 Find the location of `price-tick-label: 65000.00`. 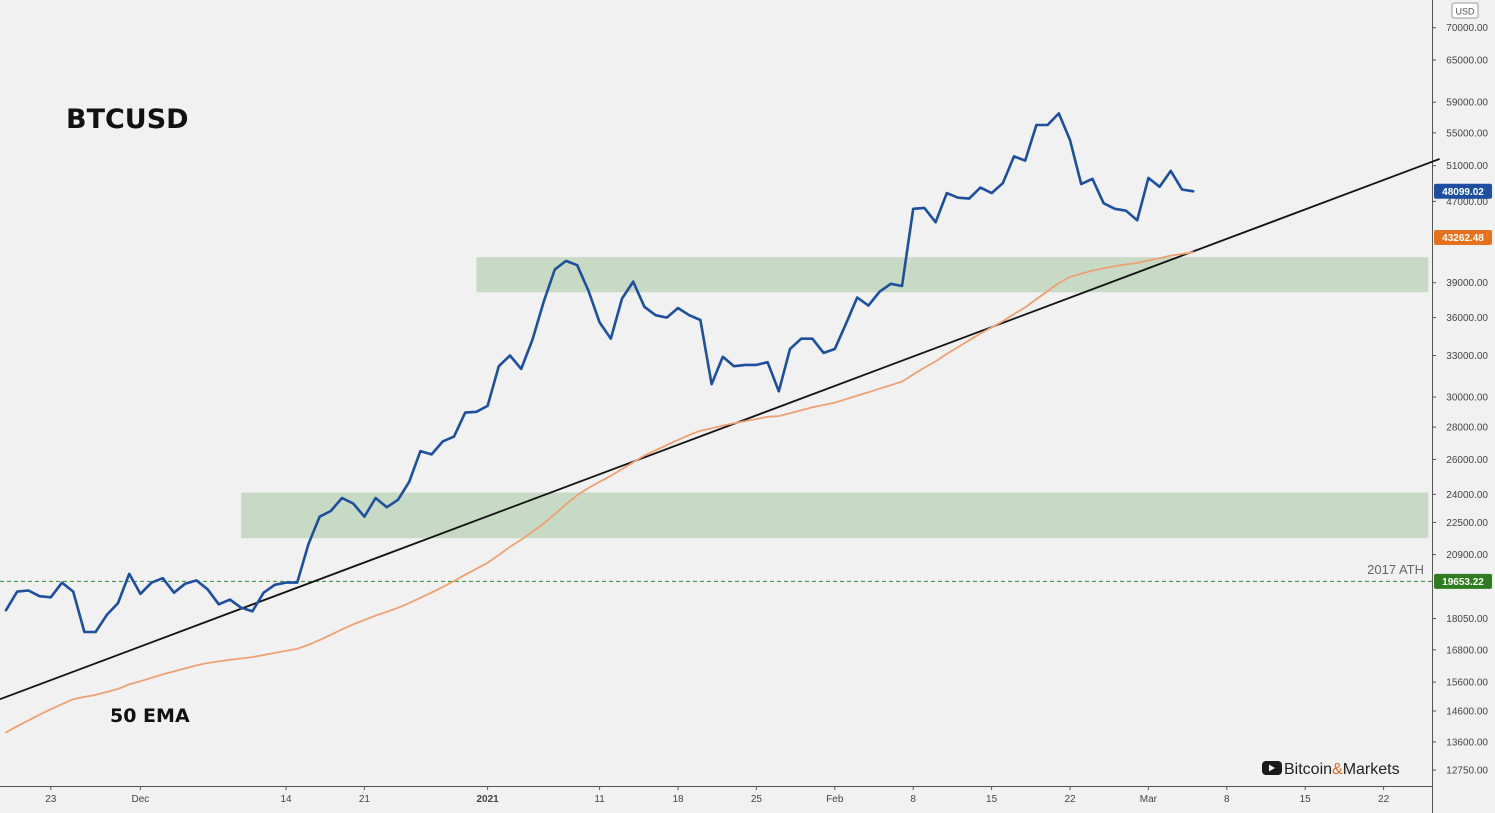

price-tick-label: 65000.00 is located at coordinates (1467, 61).